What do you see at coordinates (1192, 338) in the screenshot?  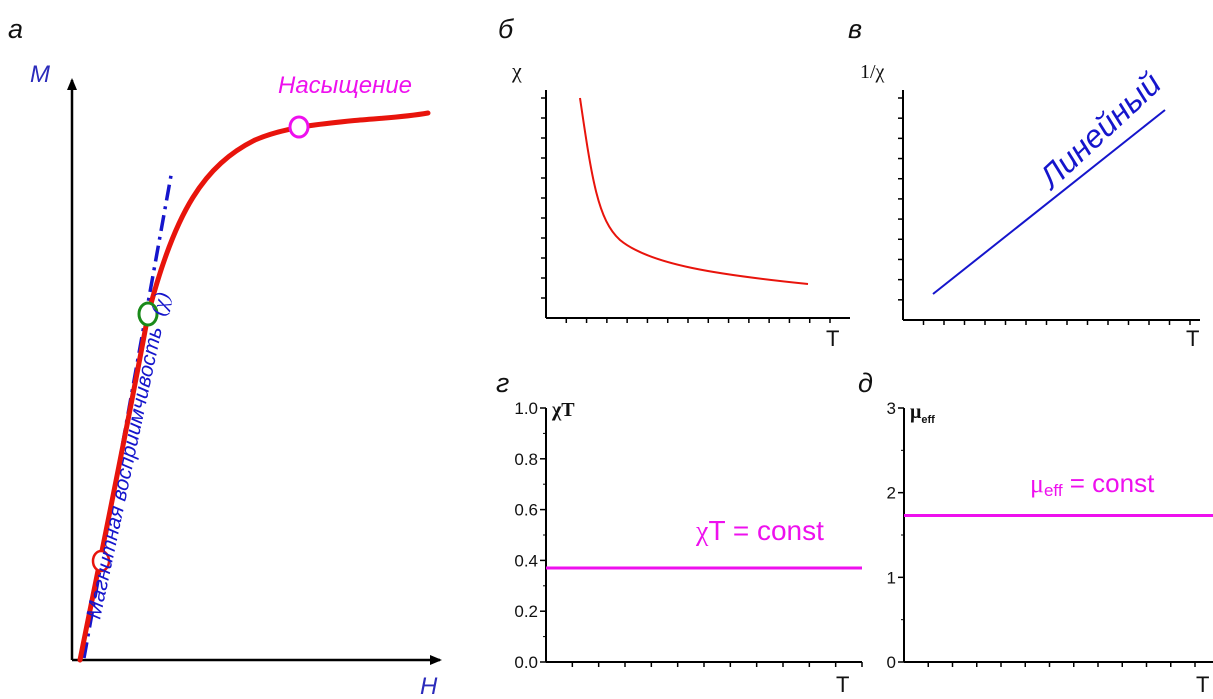 I see `panel-v-x-label: T` at bounding box center [1192, 338].